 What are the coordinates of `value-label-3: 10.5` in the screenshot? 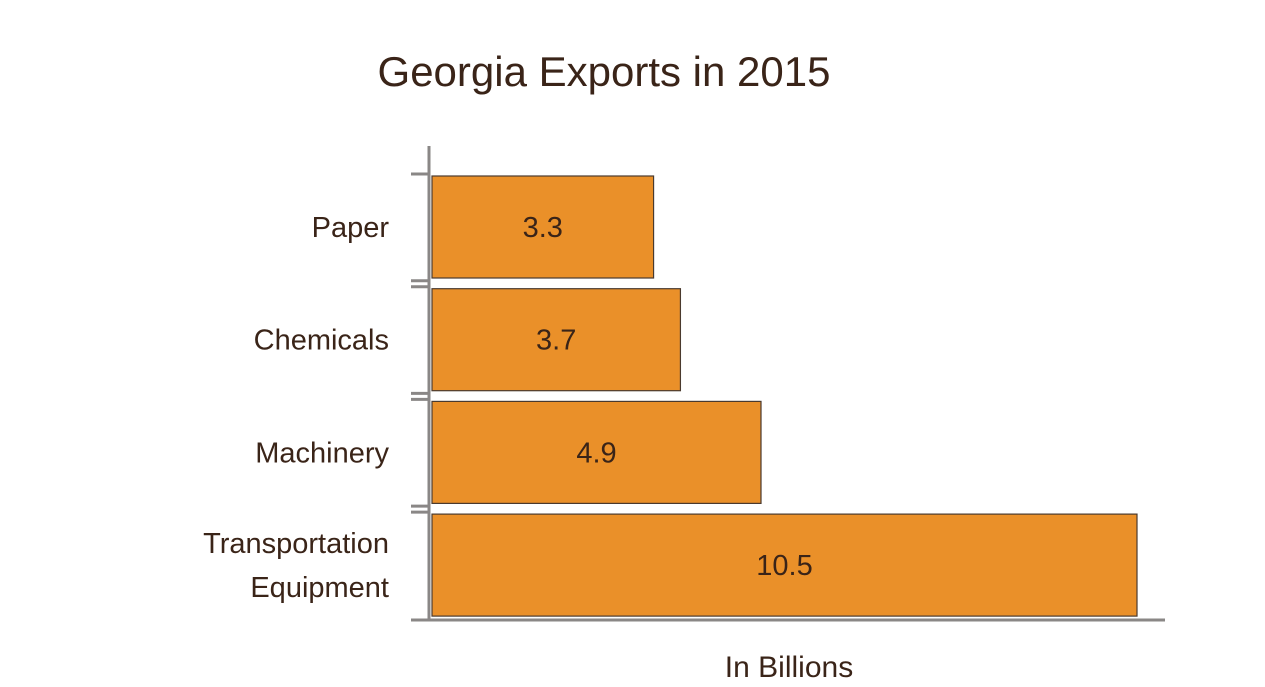 It's located at (784, 566).